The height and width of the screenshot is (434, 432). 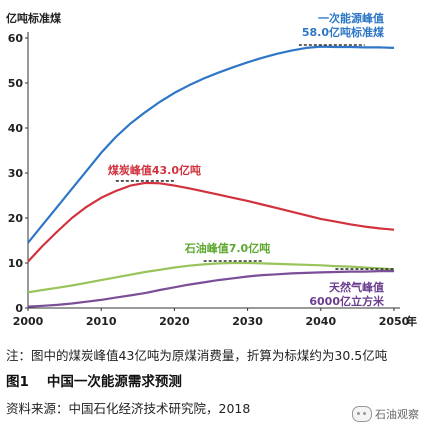 What do you see at coordinates (320, 321) in the screenshot?
I see `x-tick-label: 2040` at bounding box center [320, 321].